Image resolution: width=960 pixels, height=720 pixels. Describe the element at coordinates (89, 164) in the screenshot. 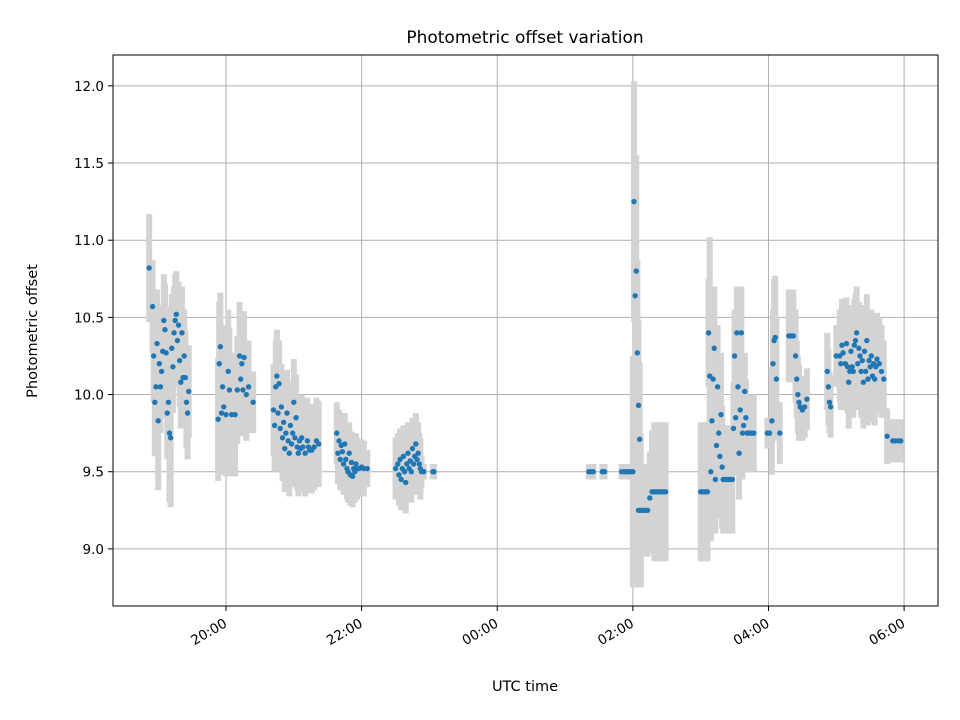

I see `y-tick-label: 11.5` at that location.